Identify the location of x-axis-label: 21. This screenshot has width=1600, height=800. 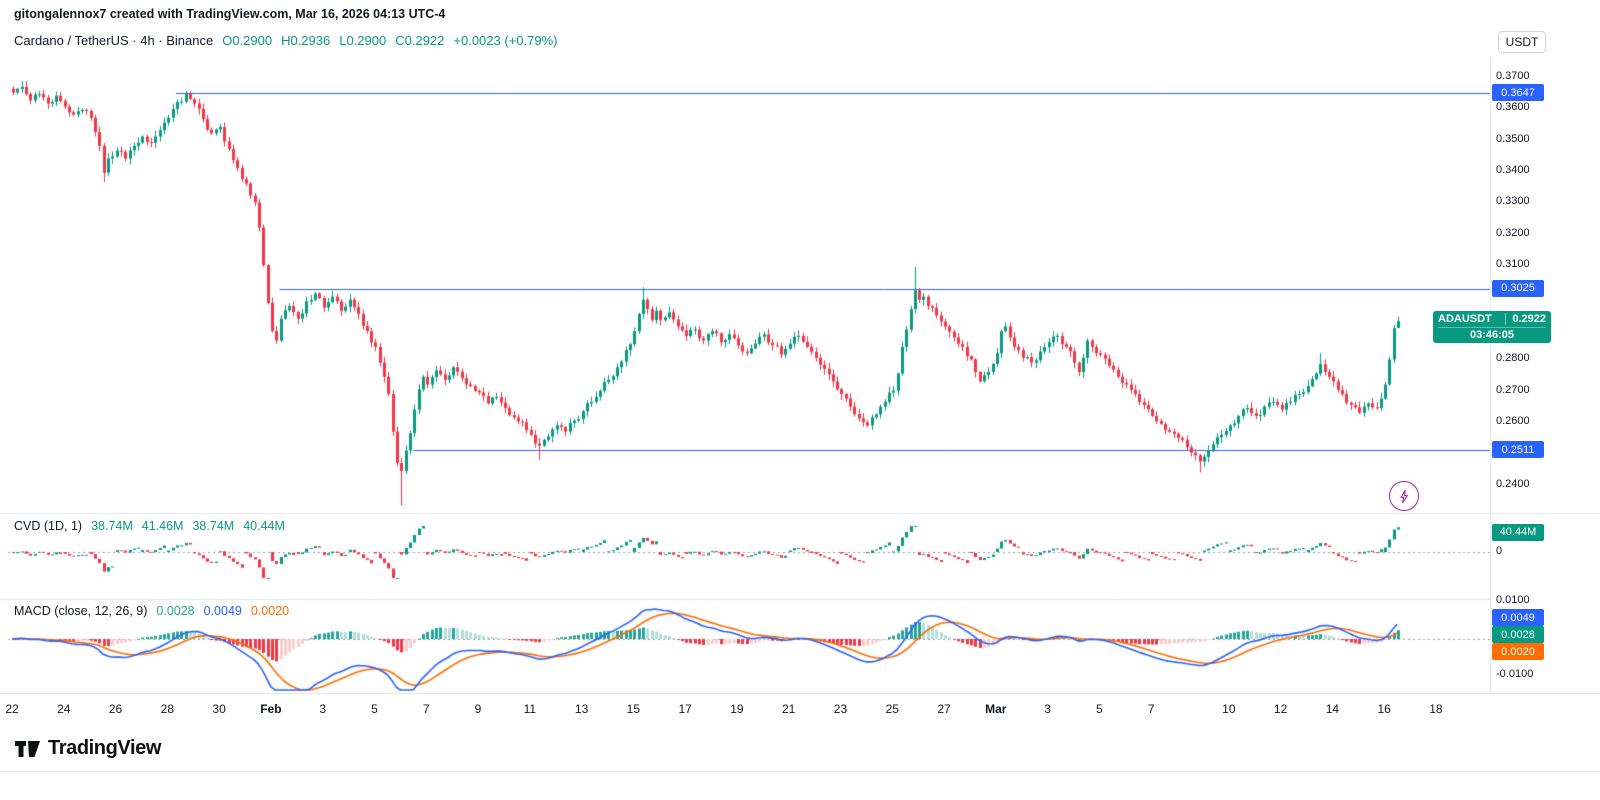
(789, 709).